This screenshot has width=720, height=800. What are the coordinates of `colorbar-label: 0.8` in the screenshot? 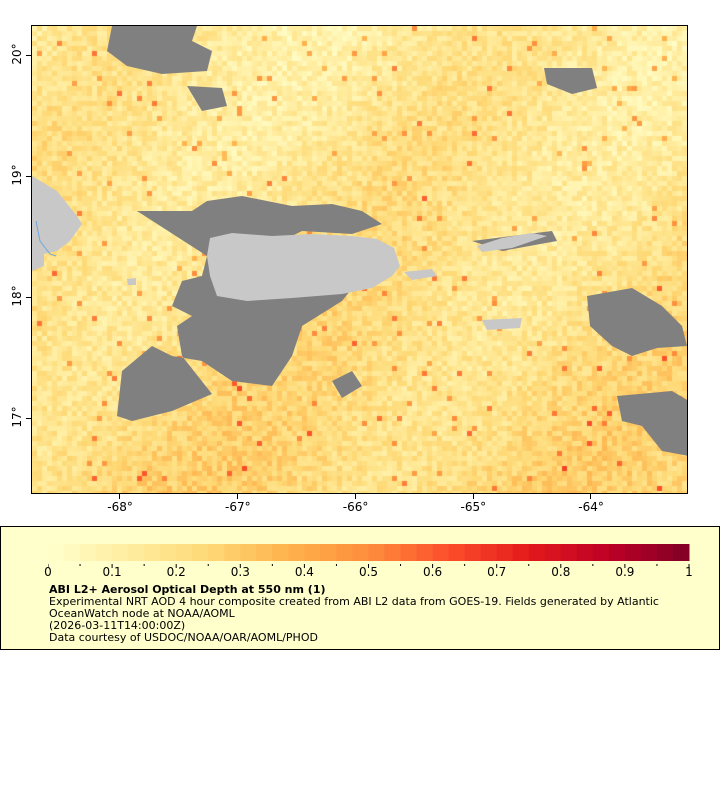 It's located at (561, 572).